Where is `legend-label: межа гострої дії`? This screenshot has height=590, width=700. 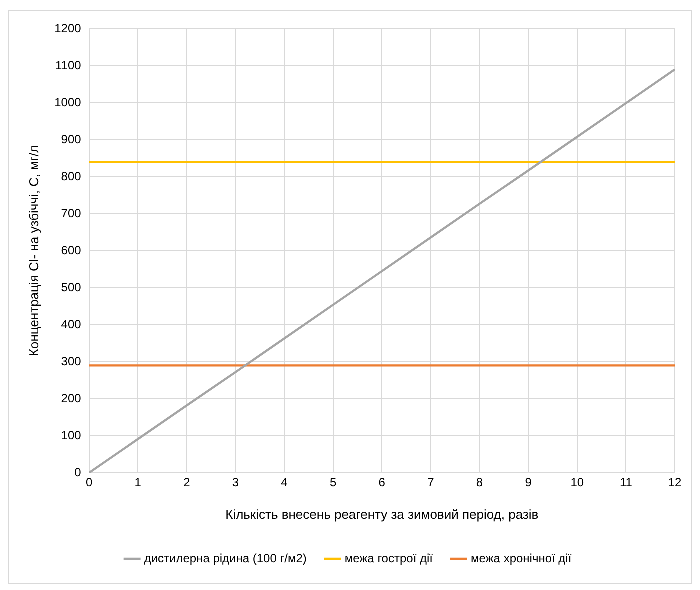 legend-label: межа гострої дії is located at coordinates (389, 558).